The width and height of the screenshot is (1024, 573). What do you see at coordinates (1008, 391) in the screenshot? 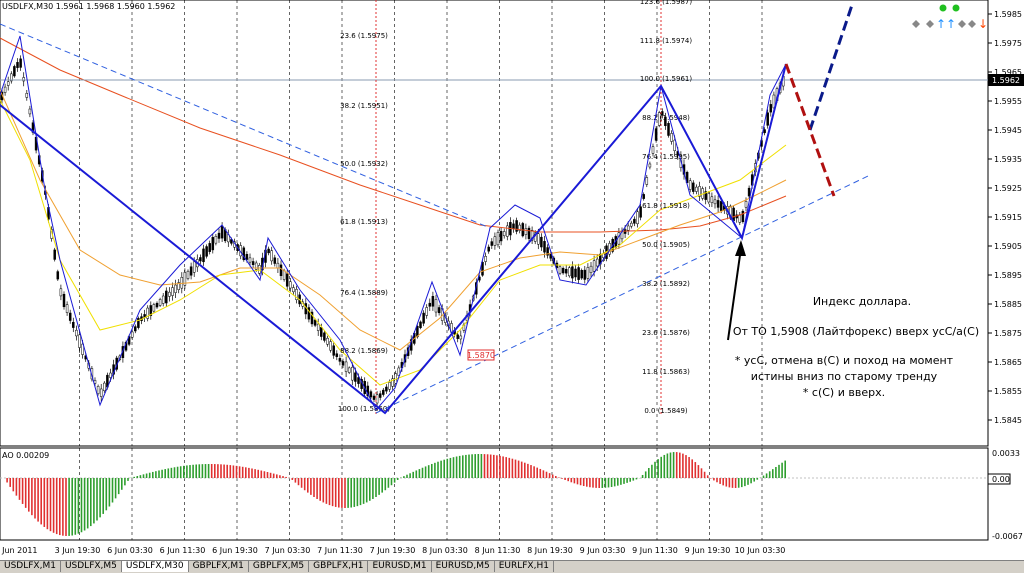
I see `price-tick-label: 1.5855` at bounding box center [1008, 391].